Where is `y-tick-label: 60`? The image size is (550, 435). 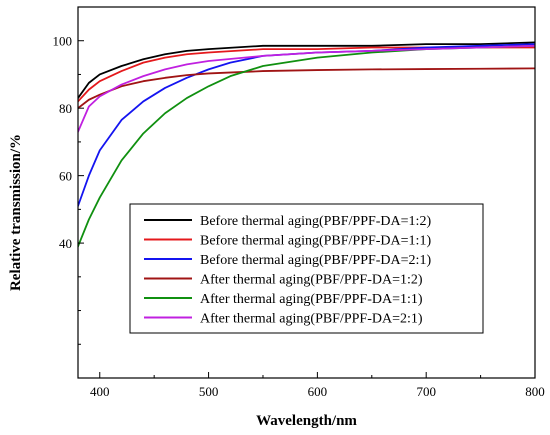 y-tick-label: 60 is located at coordinates (65, 176).